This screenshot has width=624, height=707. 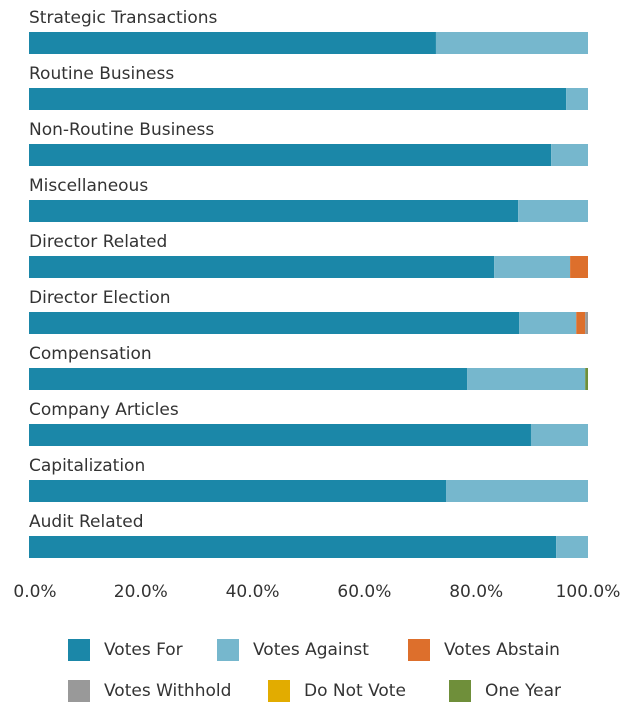 What do you see at coordinates (311, 650) in the screenshot?
I see `legend-label: Votes Against` at bounding box center [311, 650].